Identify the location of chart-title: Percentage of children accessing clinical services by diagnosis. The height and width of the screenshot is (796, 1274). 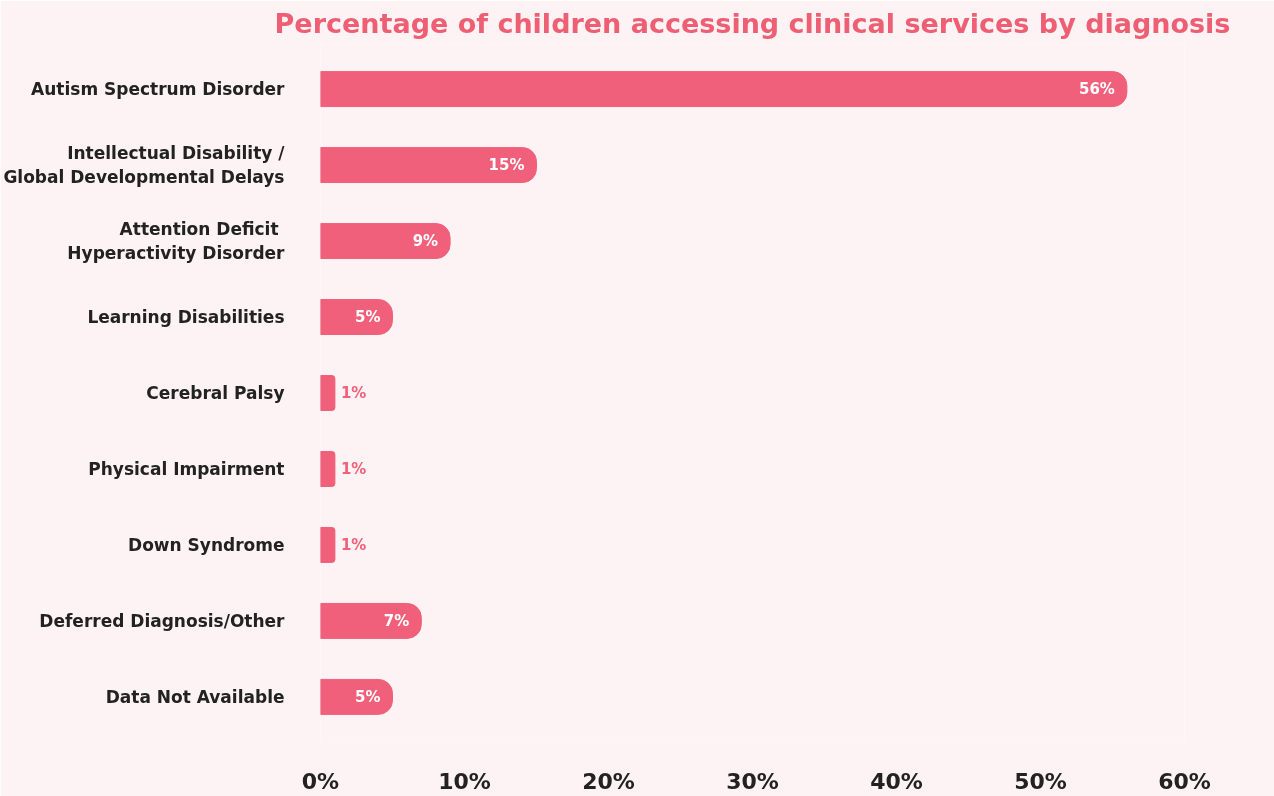
(752, 23).